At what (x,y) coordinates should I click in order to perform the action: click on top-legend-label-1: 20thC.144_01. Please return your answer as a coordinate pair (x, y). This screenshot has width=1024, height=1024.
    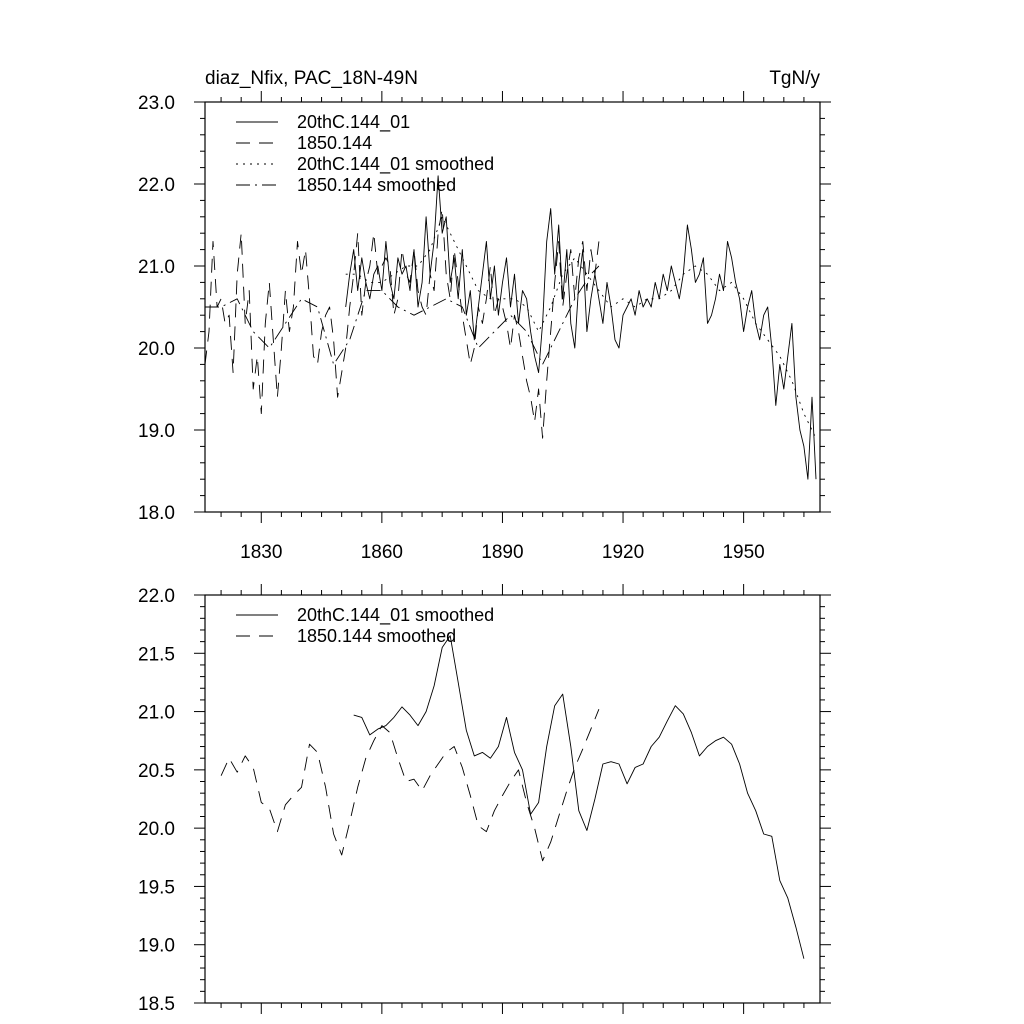
    Looking at the image, I should click on (353, 122).